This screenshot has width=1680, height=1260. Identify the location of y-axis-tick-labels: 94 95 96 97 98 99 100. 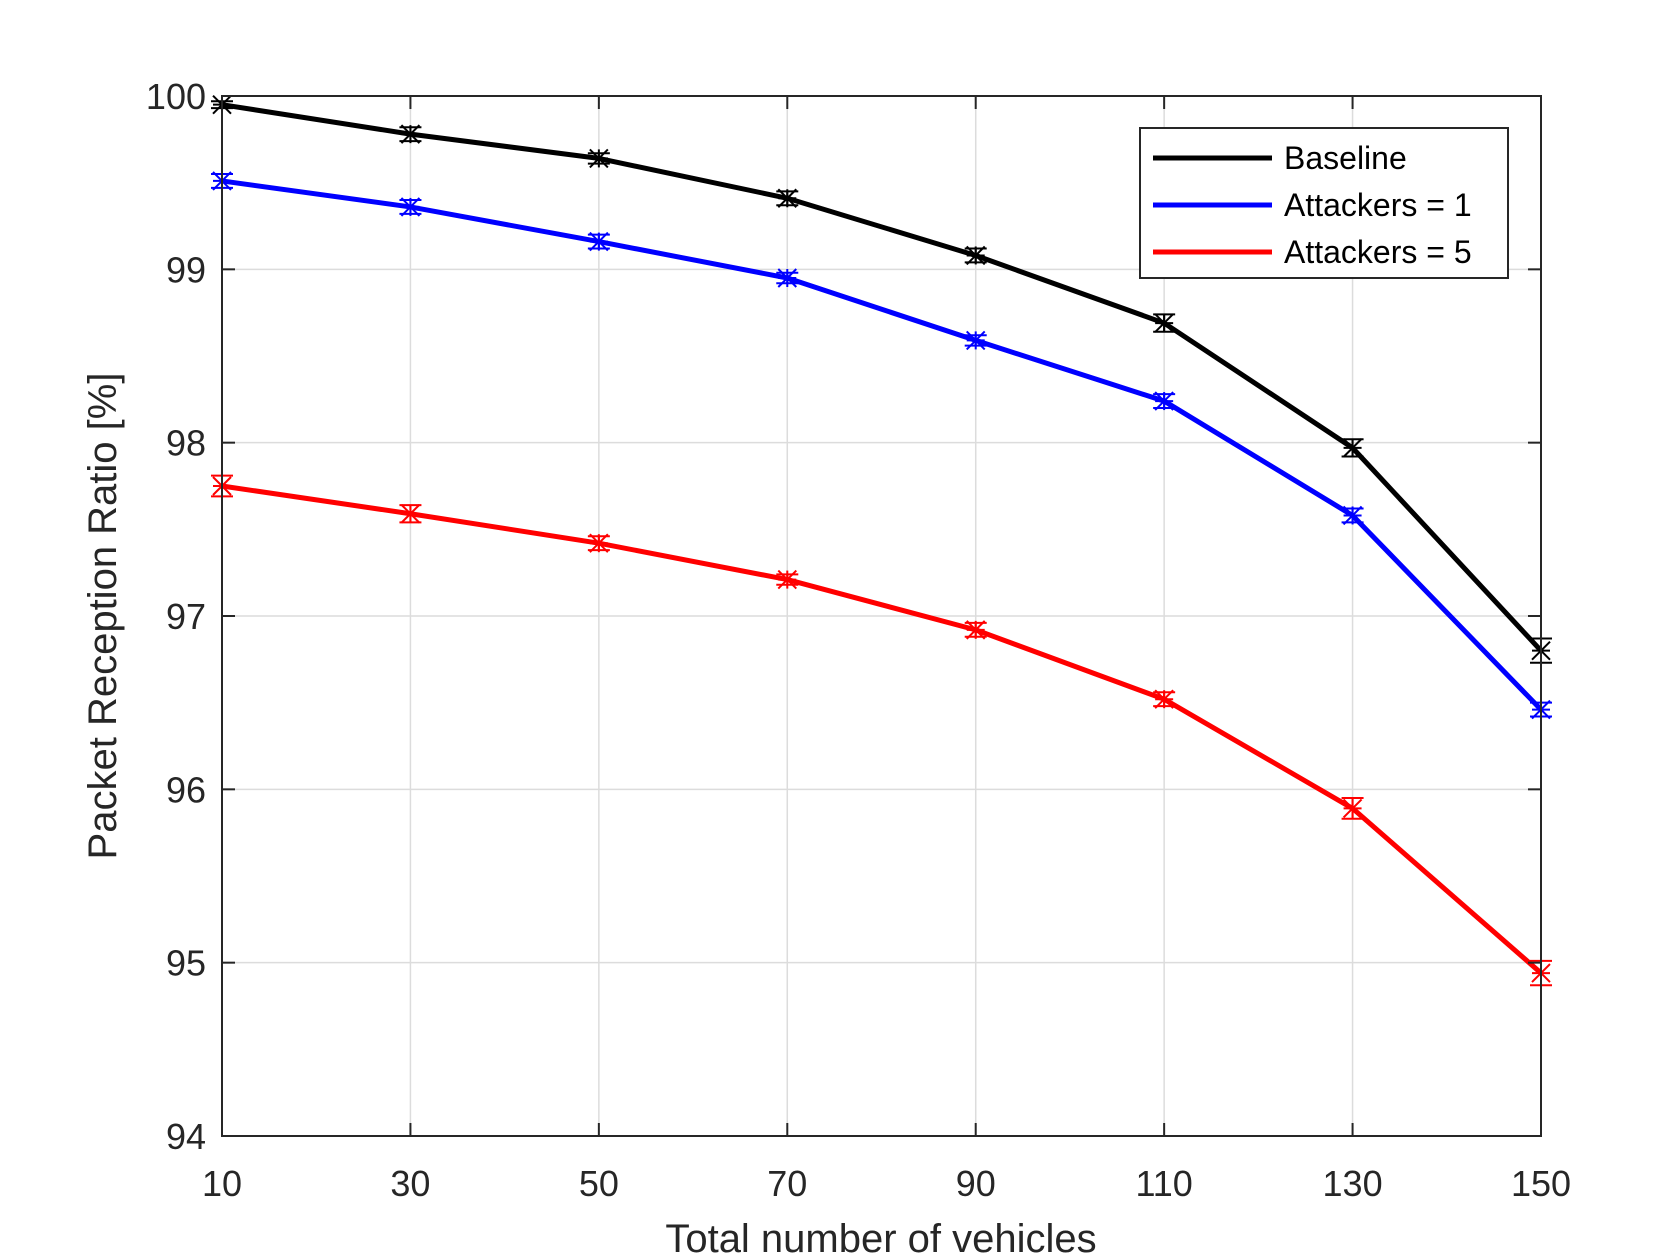
(176, 616).